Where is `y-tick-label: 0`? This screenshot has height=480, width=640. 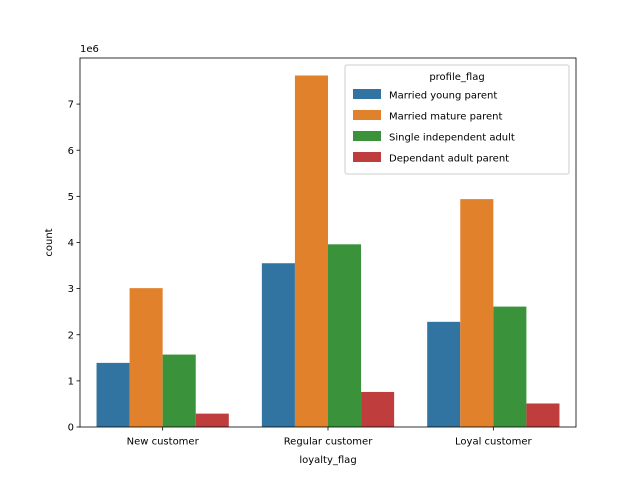
y-tick-label: 0 is located at coordinates (71, 428).